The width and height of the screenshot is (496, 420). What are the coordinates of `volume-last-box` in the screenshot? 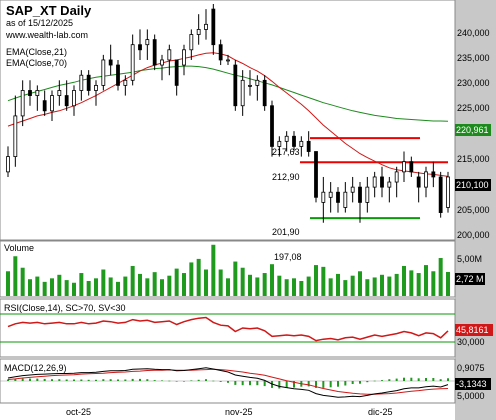 It's located at (470, 279).